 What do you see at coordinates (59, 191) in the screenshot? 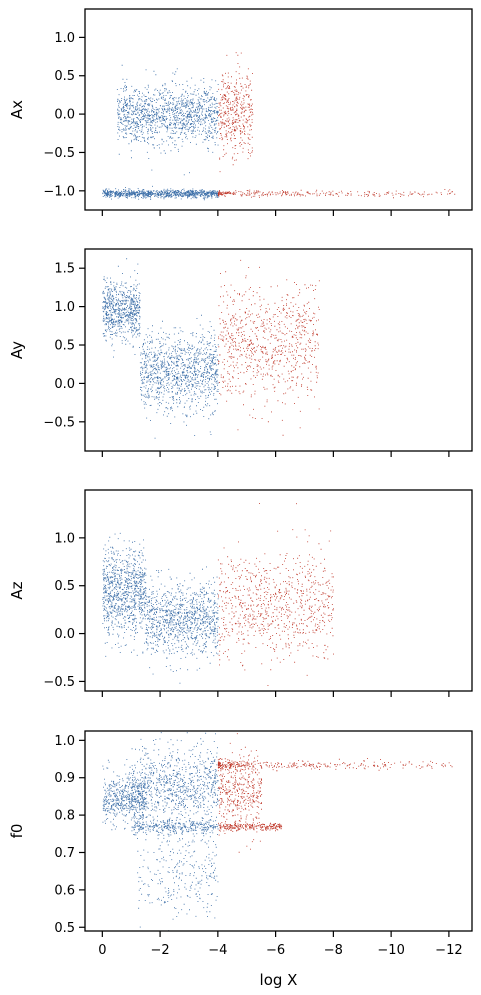
I see `y-tick-label: −1.0` at bounding box center [59, 191].